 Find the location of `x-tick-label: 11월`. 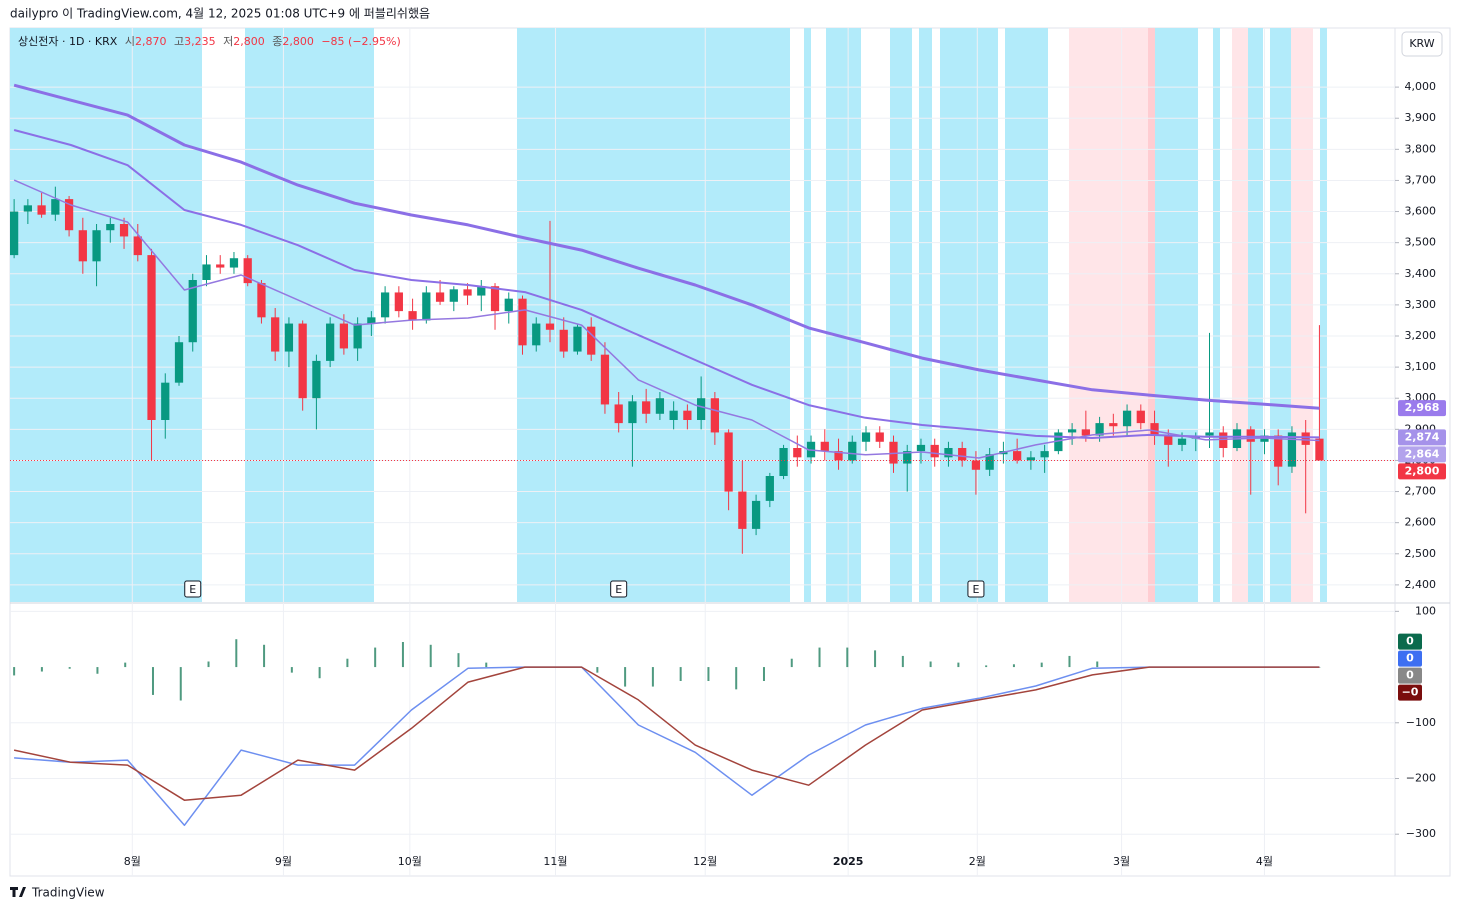

x-tick-label: 11월 is located at coordinates (555, 861).